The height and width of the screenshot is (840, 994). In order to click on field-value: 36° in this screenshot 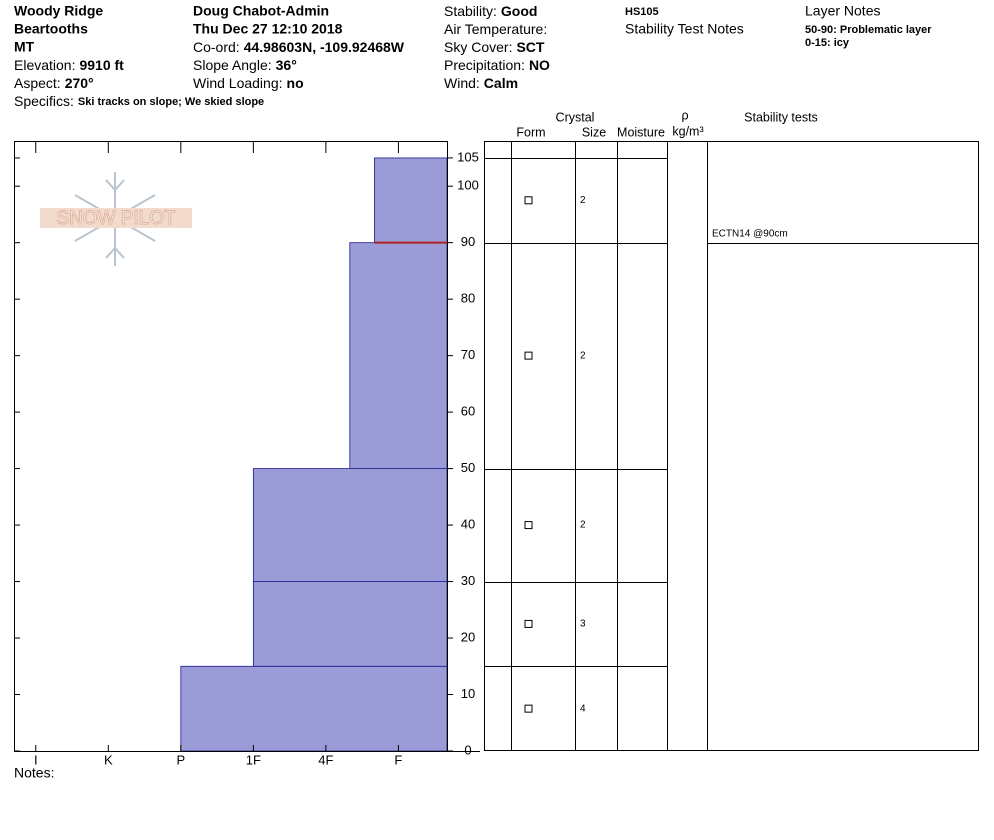, I will do `click(286, 65)`.